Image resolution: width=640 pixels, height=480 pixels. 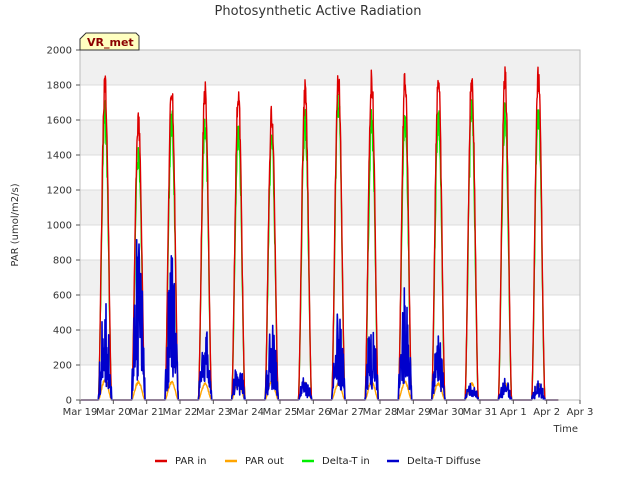 What do you see at coordinates (15, 224) in the screenshot?
I see `y-axis-label: PAR (umol/m2/s)` at bounding box center [15, 224].